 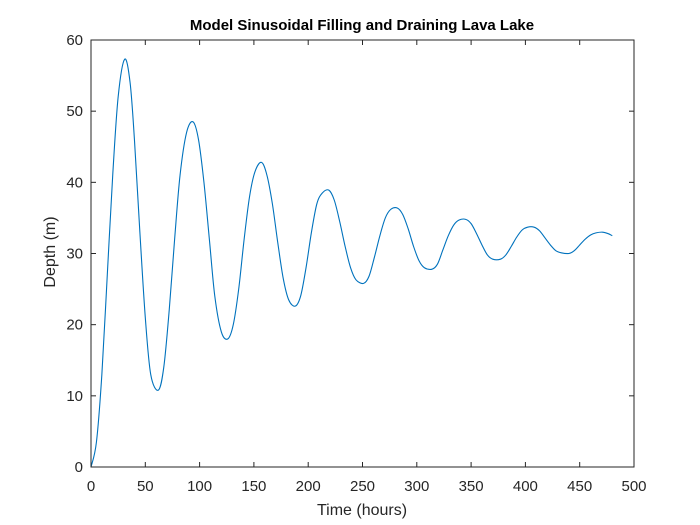 I want to click on x-tick-label: 450, so click(x=579, y=486).